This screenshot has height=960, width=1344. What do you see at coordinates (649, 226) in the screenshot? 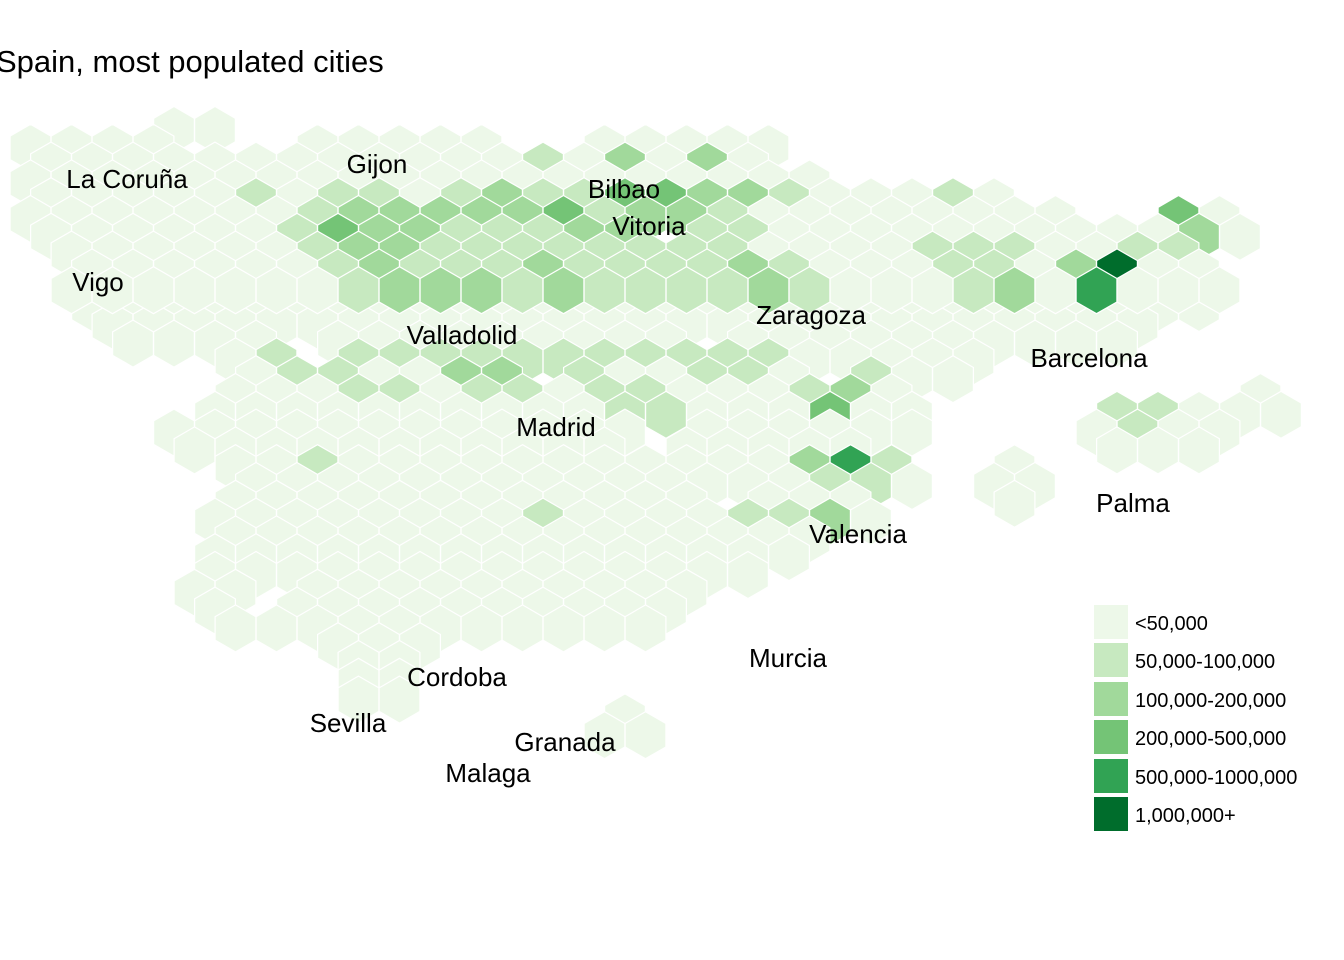
I see `city-label: Vitoria` at bounding box center [649, 226].